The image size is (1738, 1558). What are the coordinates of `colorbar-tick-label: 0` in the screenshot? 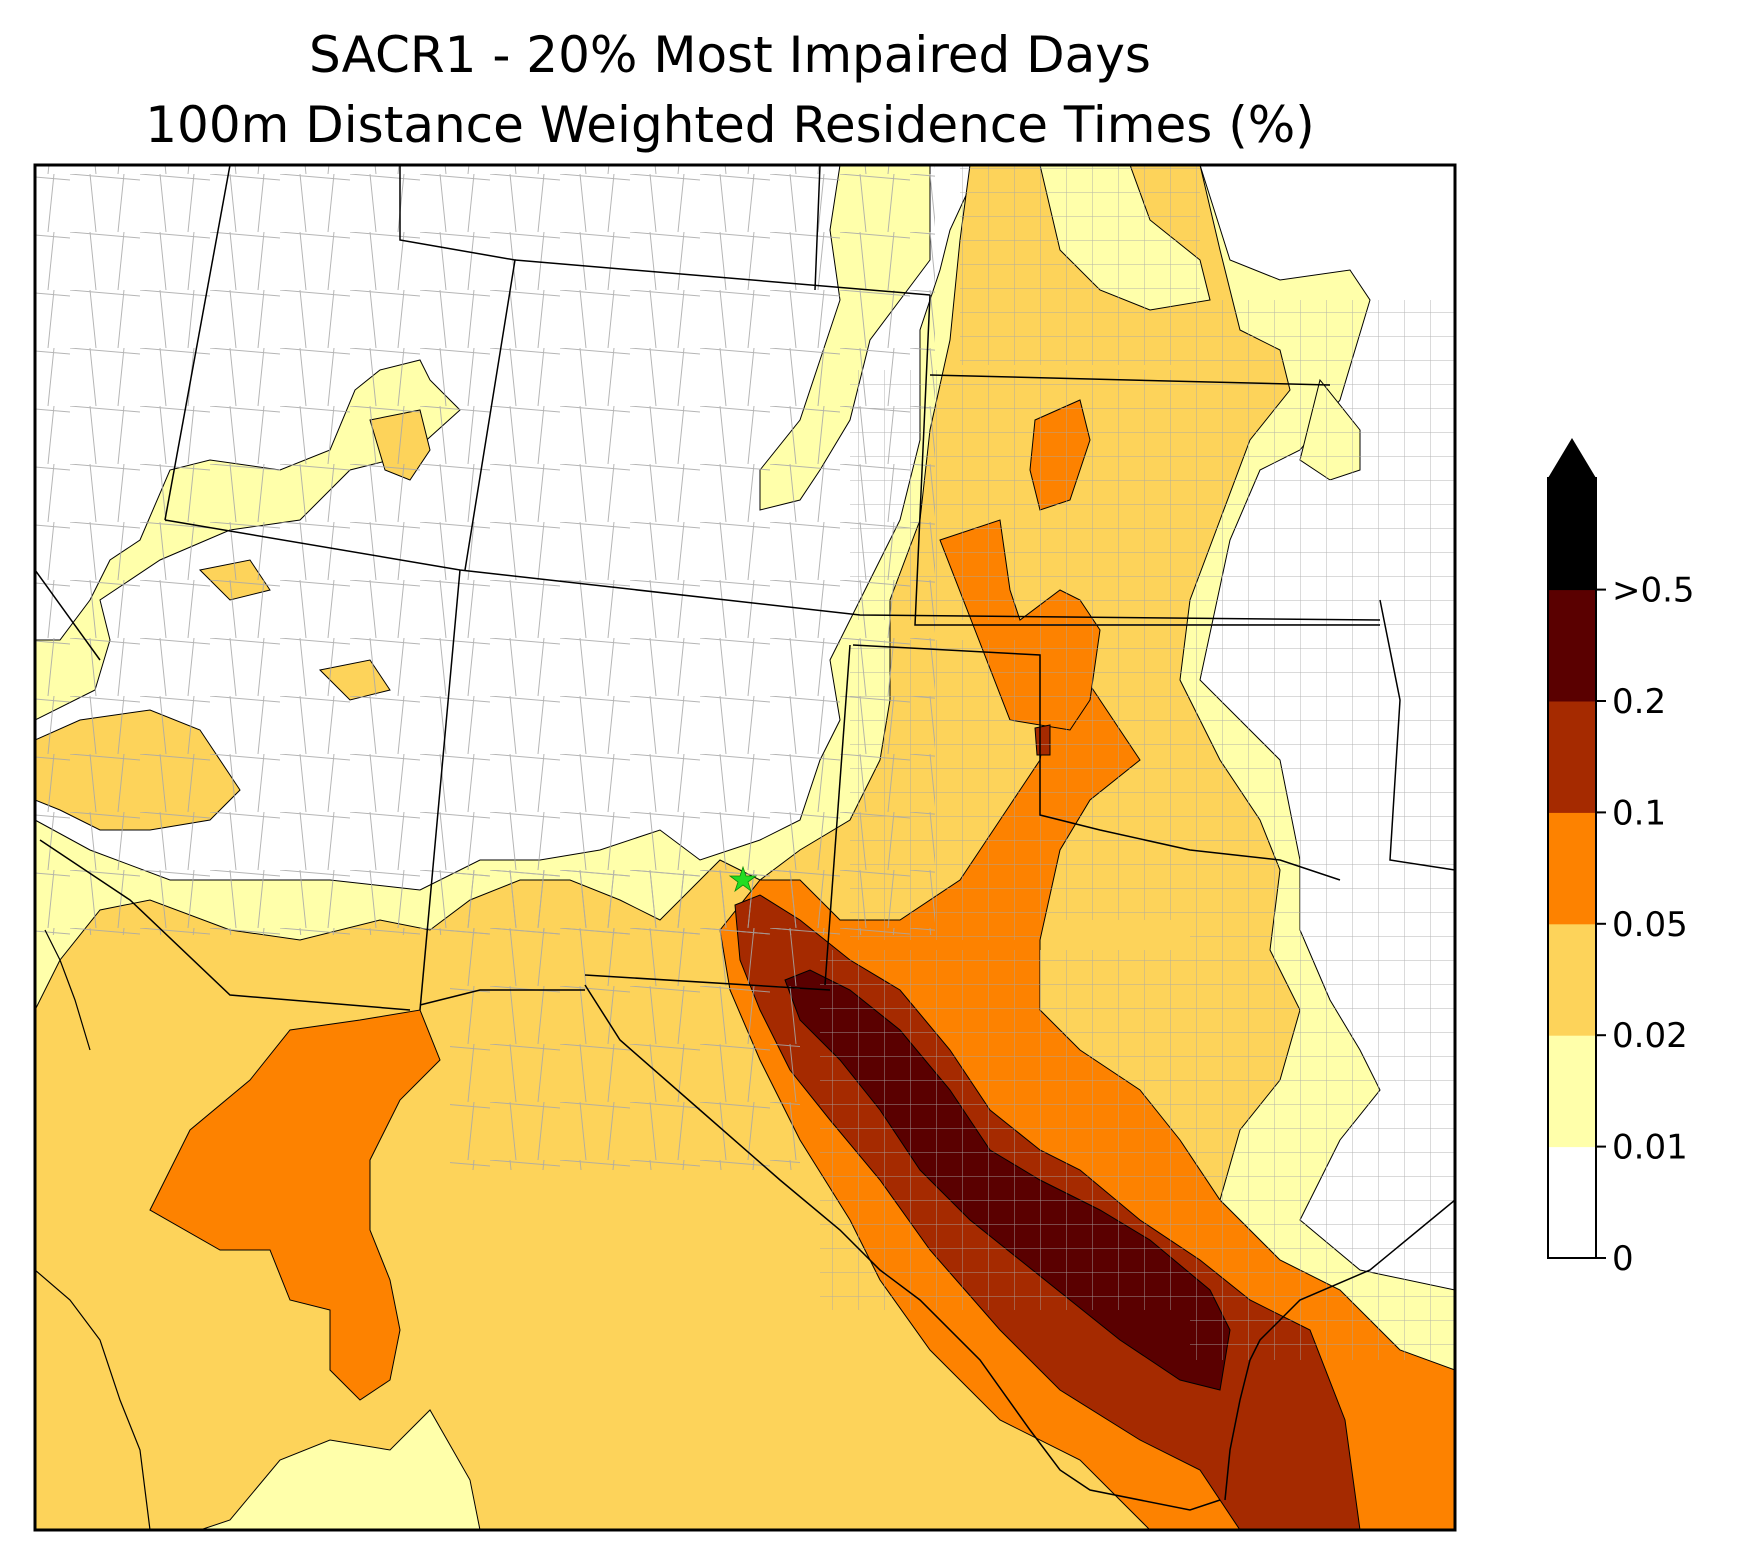 It's located at (1623, 1259).